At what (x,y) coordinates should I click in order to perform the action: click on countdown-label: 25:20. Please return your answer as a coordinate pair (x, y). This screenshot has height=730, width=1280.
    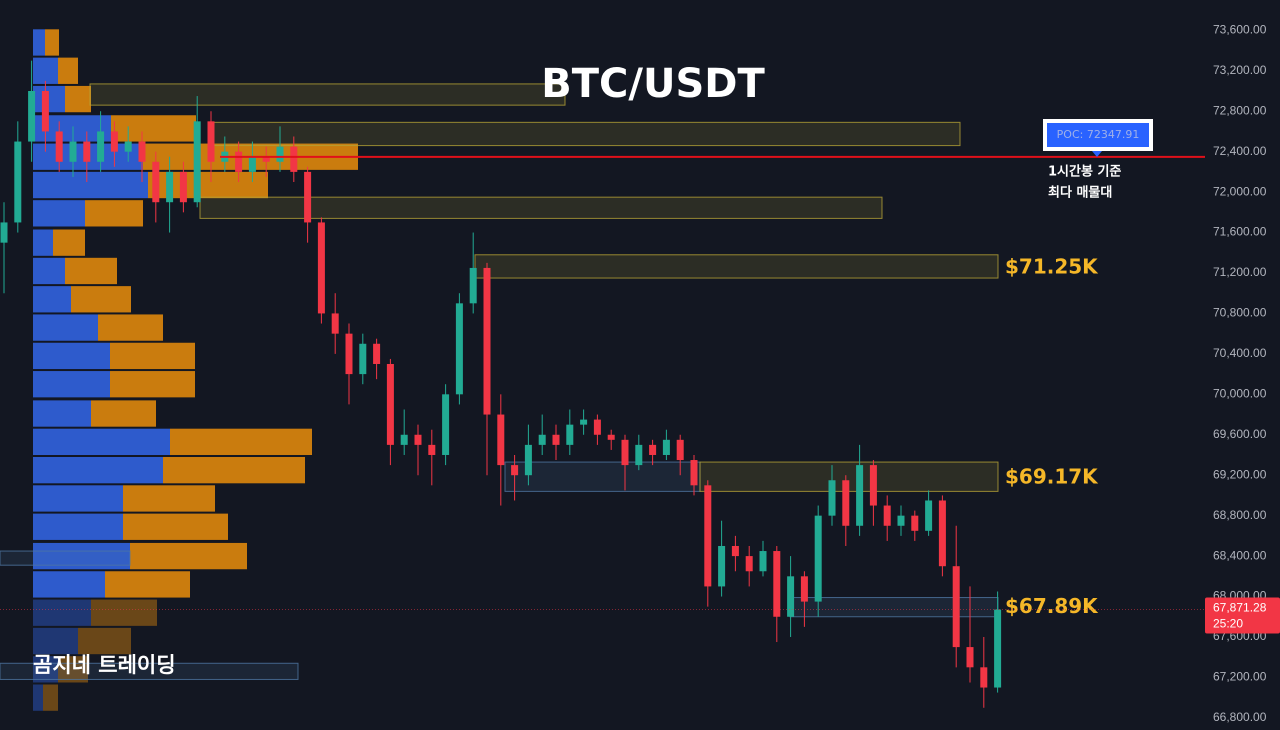
    Looking at the image, I should click on (1228, 624).